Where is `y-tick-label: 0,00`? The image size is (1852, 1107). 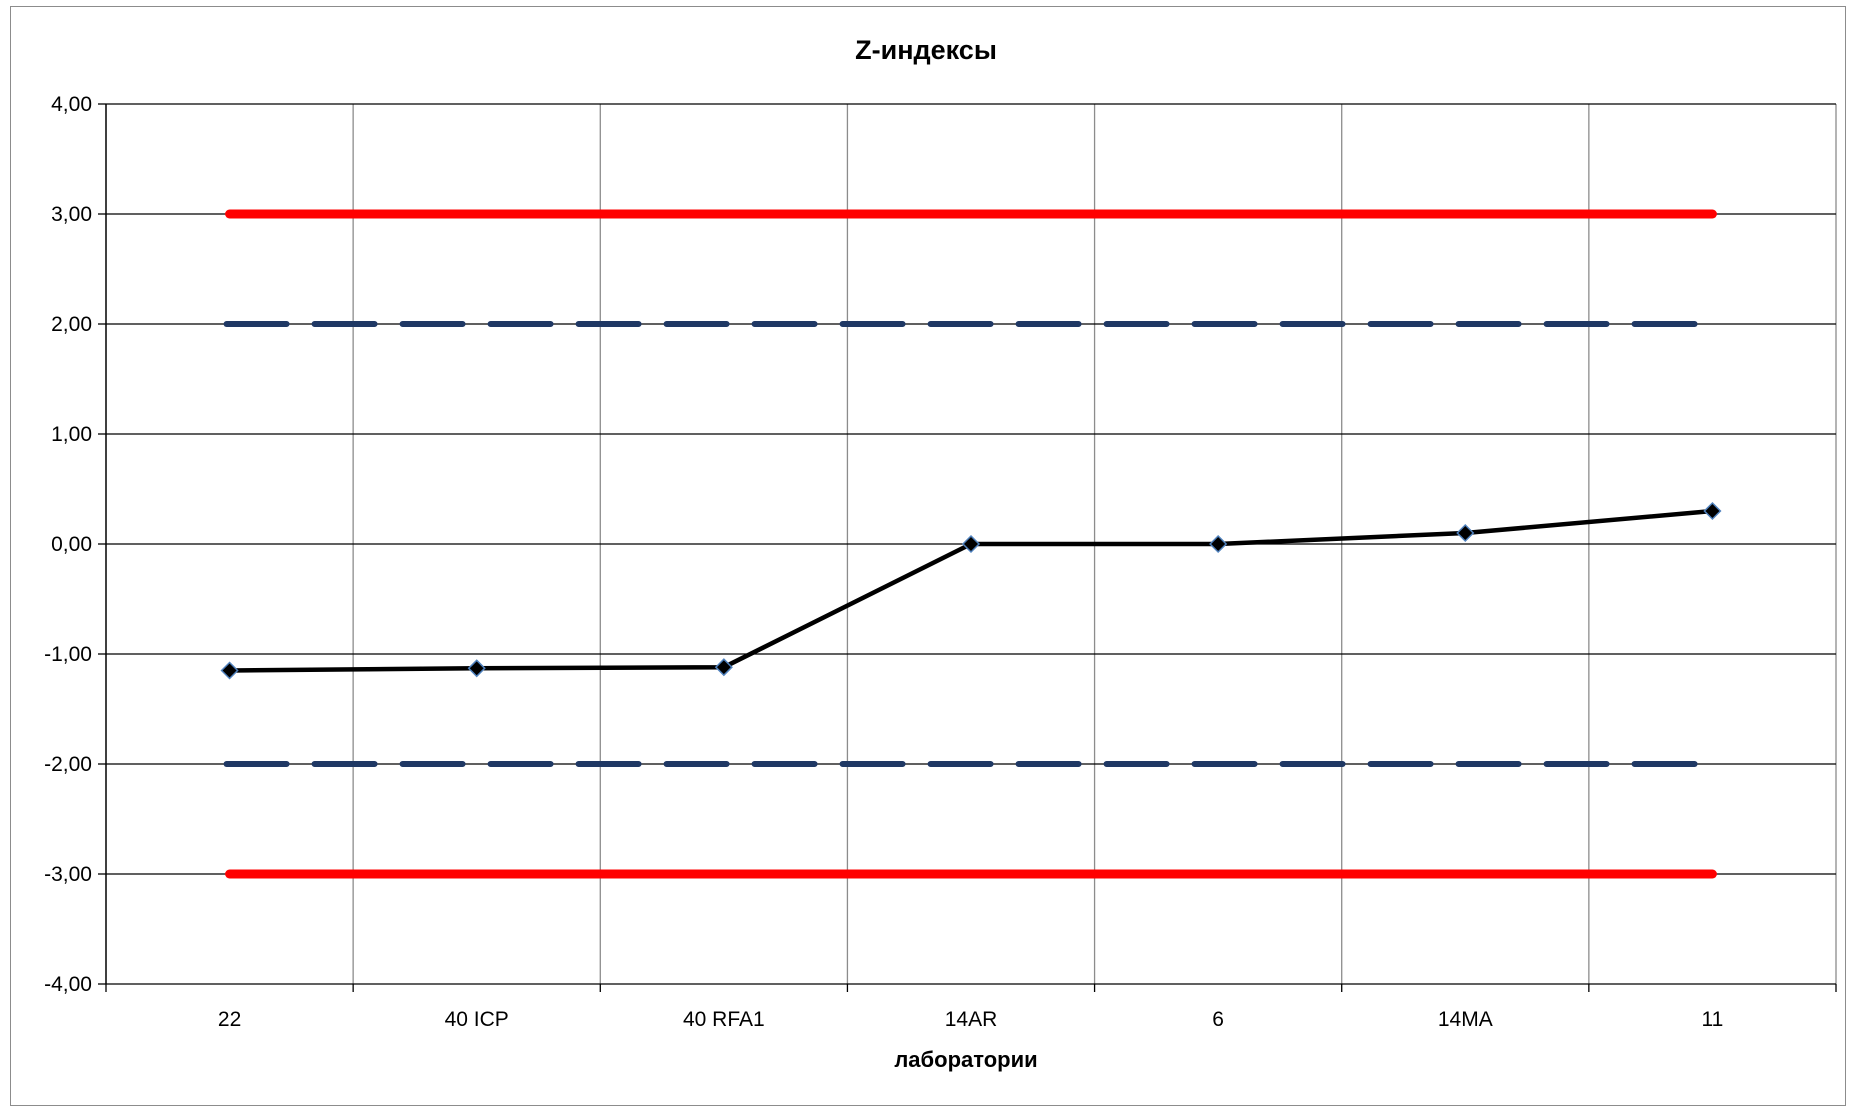
y-tick-label: 0,00 is located at coordinates (71, 544).